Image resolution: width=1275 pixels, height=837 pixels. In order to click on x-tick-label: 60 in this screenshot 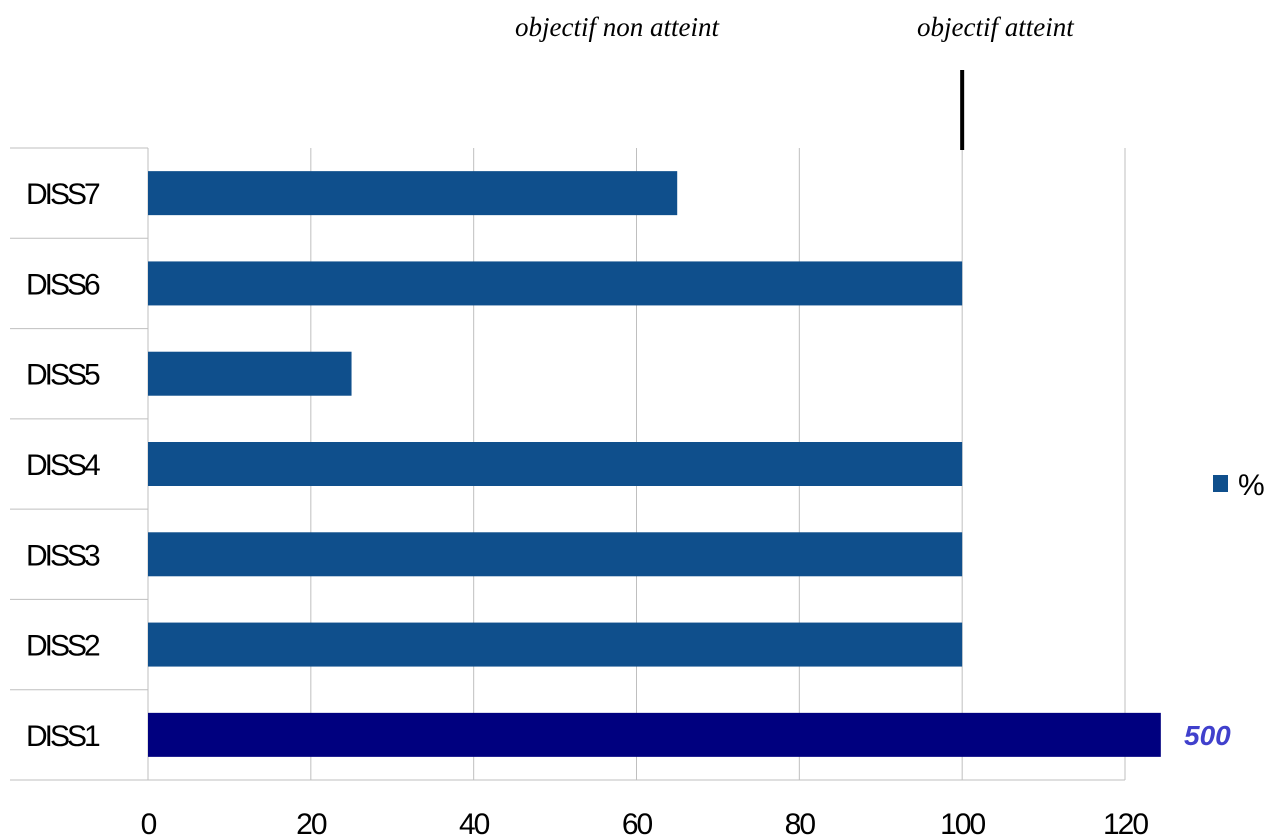, I will do `click(637, 822)`.